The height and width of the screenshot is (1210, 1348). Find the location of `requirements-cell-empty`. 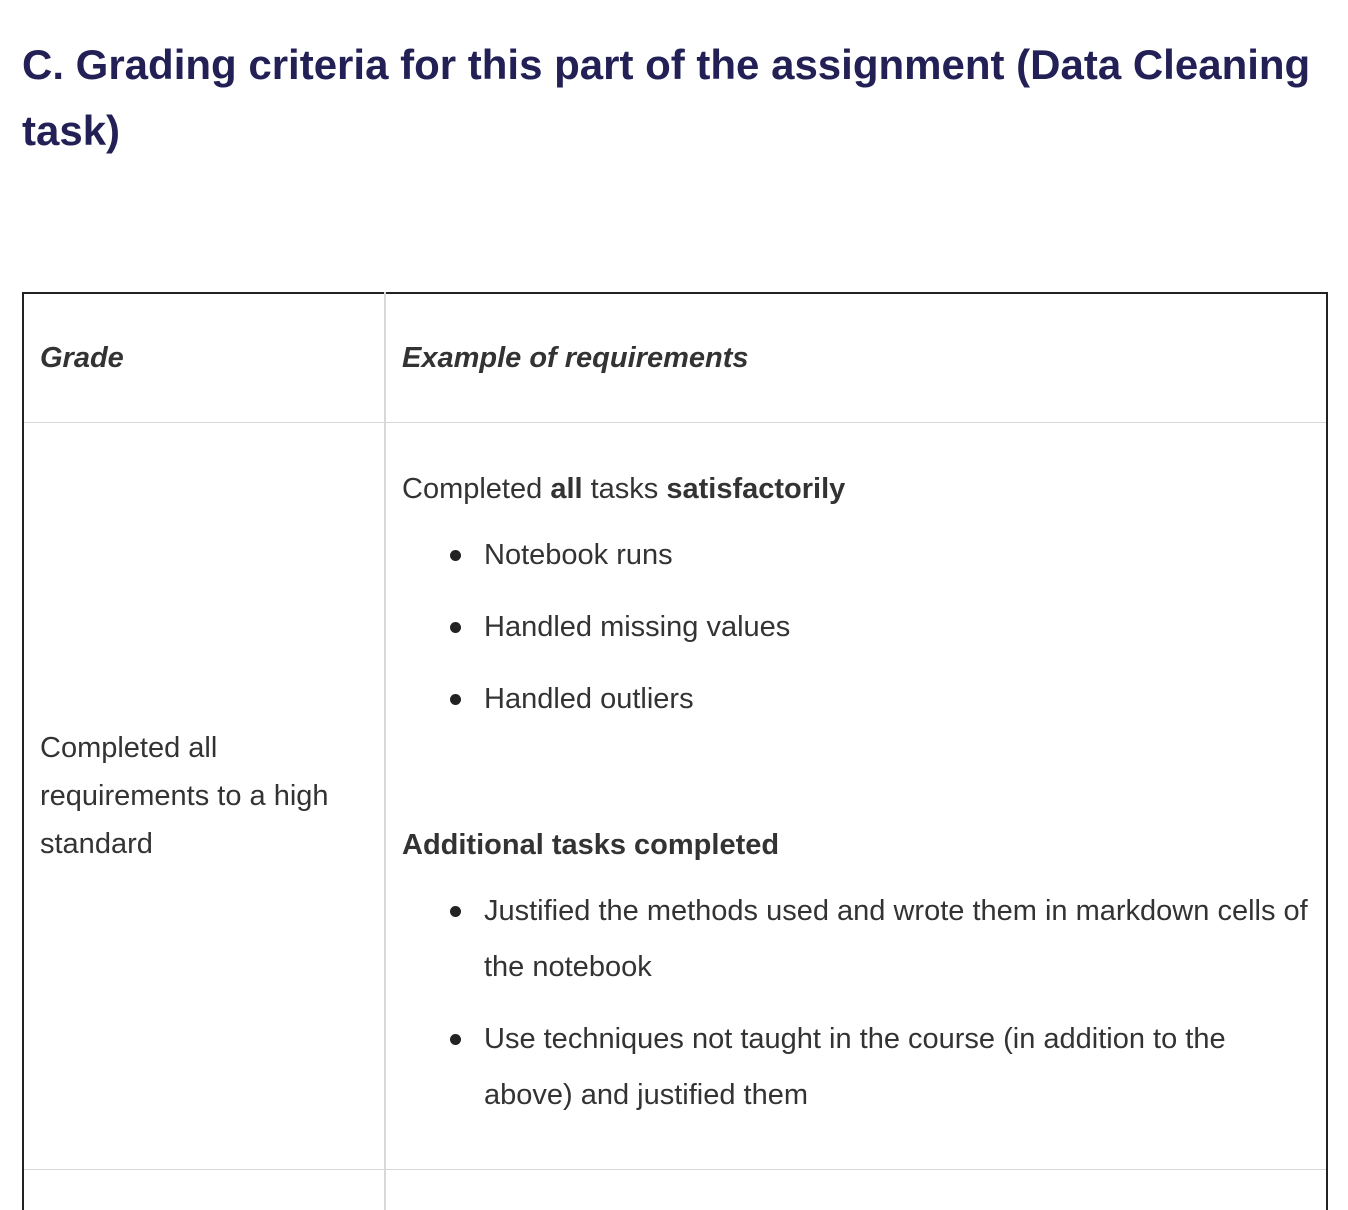

requirements-cell-empty is located at coordinates (856, 1190).